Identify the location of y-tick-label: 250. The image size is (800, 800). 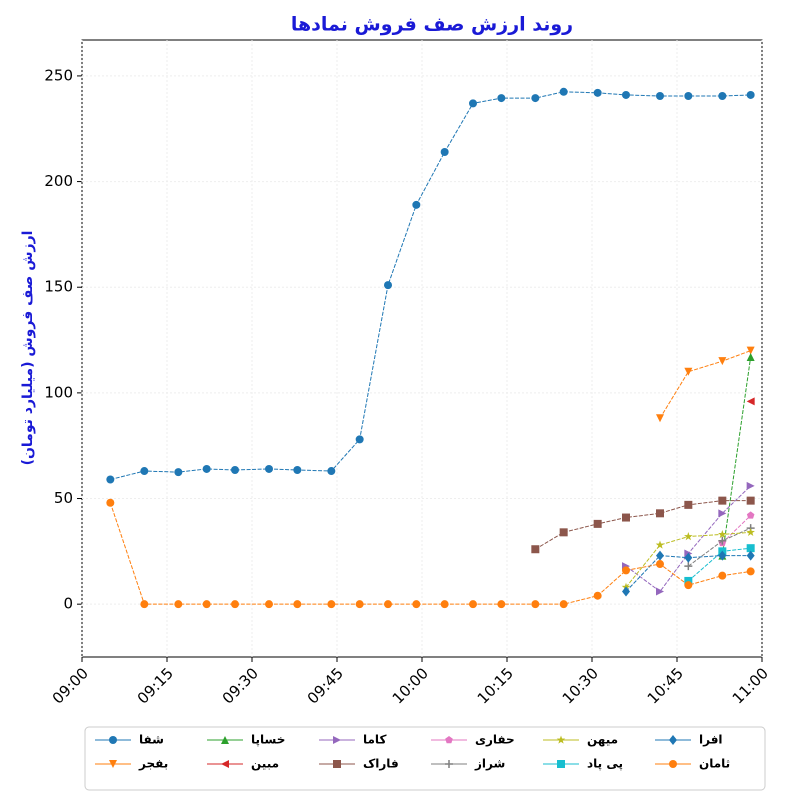
(58, 75).